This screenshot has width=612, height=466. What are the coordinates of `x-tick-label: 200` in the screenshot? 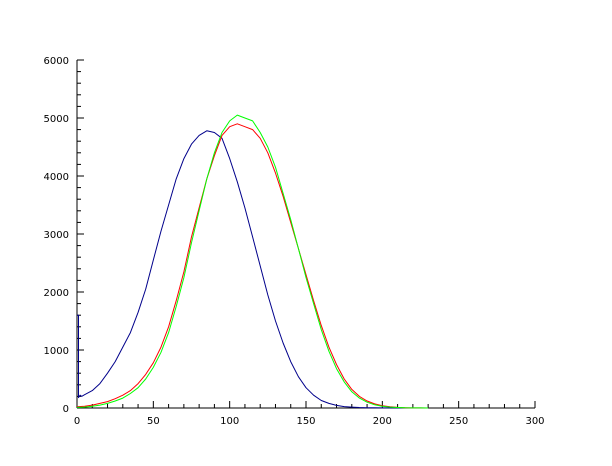 It's located at (382, 421).